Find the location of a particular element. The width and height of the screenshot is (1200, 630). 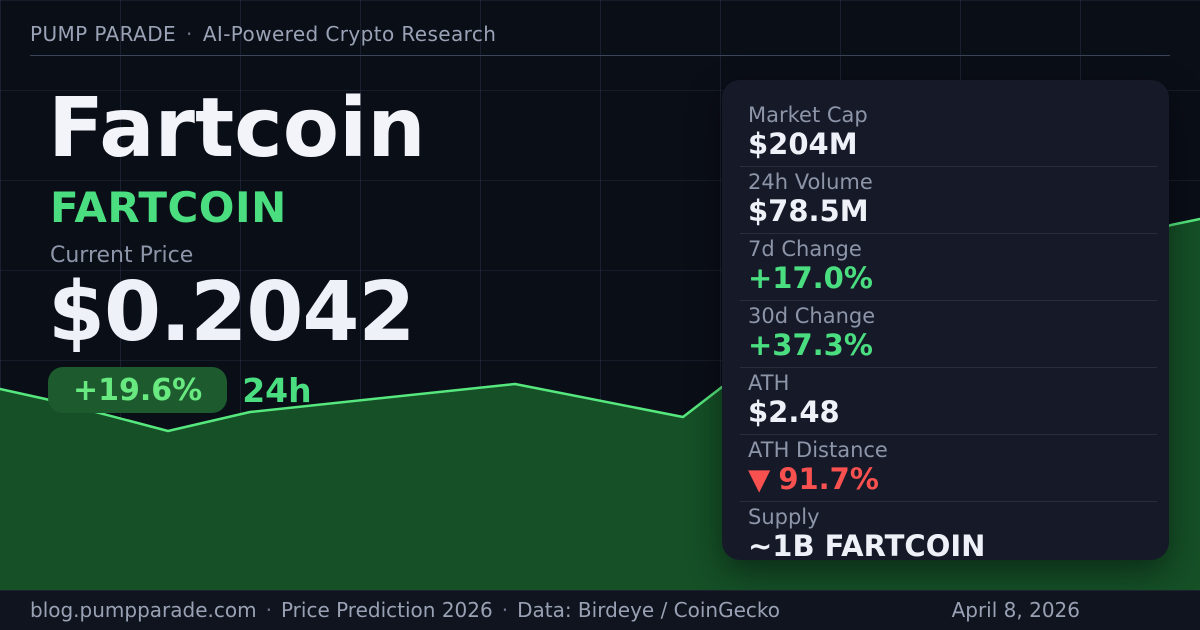

stat-value: ▼ 91.7% is located at coordinates (952, 479).